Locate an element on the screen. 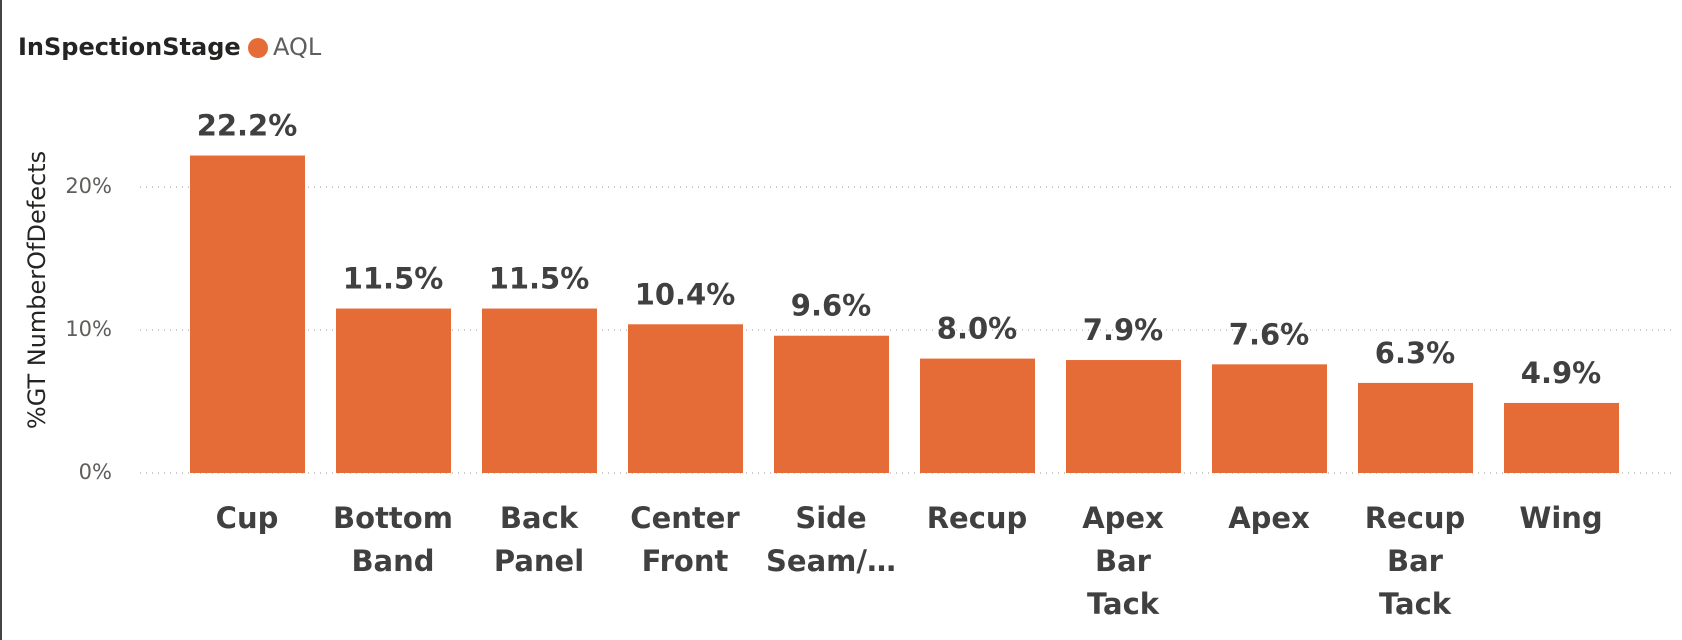  y-axis-label: %GT NumberOfDefects is located at coordinates (37, 290).